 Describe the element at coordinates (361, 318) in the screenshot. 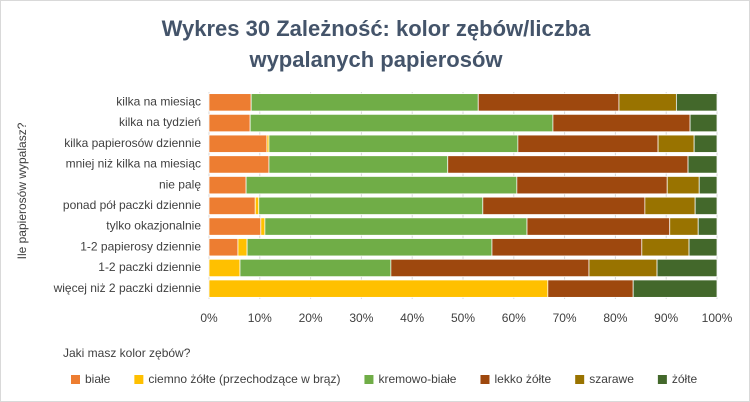

I see `x-tick-label: 30%` at that location.